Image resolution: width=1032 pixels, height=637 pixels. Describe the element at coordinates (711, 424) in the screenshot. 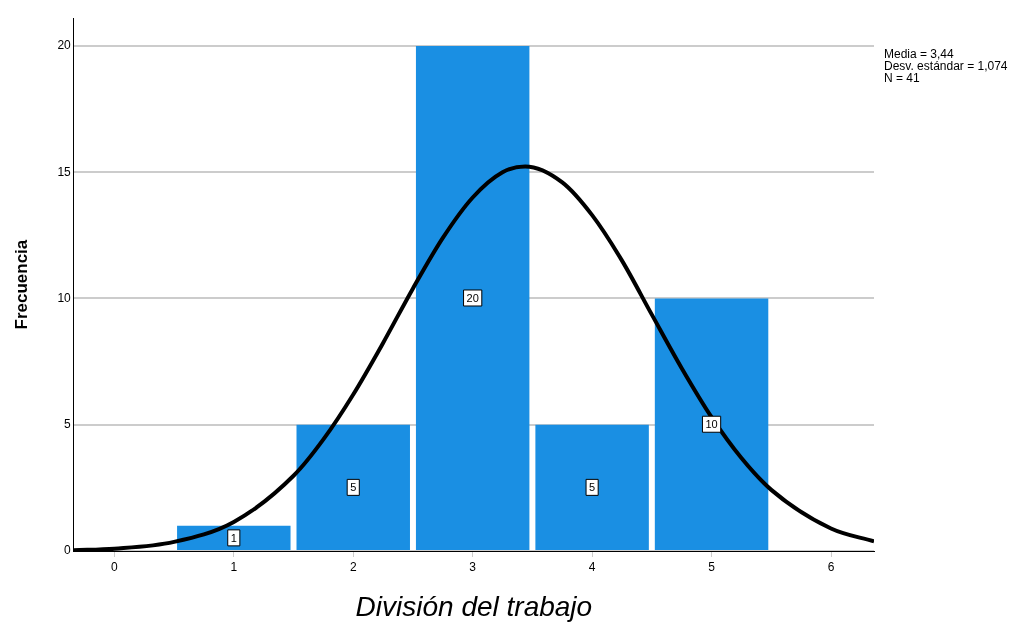

I see `data-label: 10` at that location.